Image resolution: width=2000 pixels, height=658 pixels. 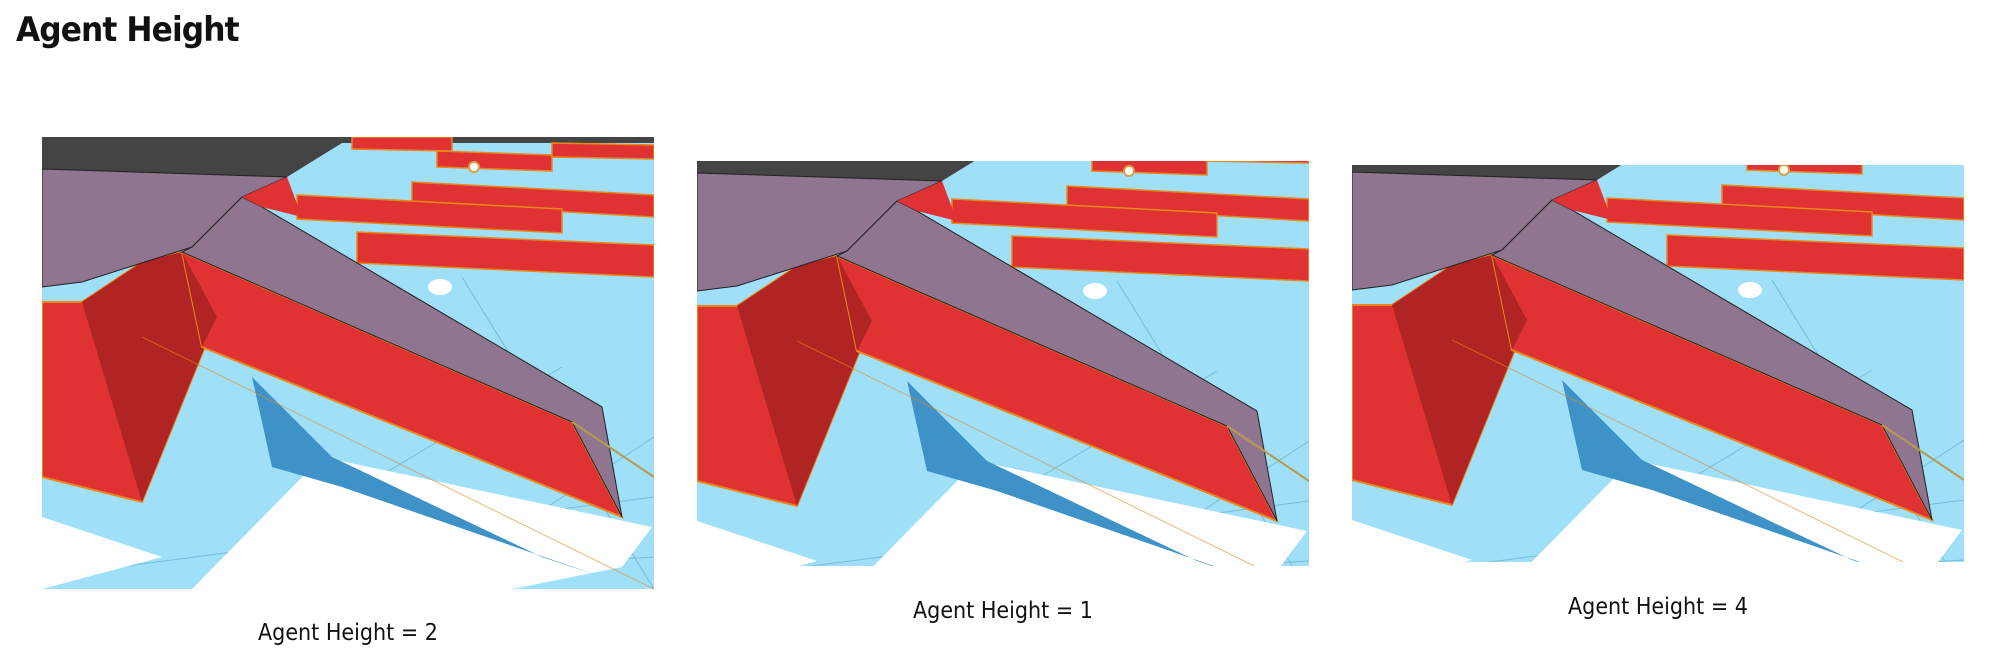 I want to click on figure-caption: Agent Height = 2, so click(x=348, y=633).